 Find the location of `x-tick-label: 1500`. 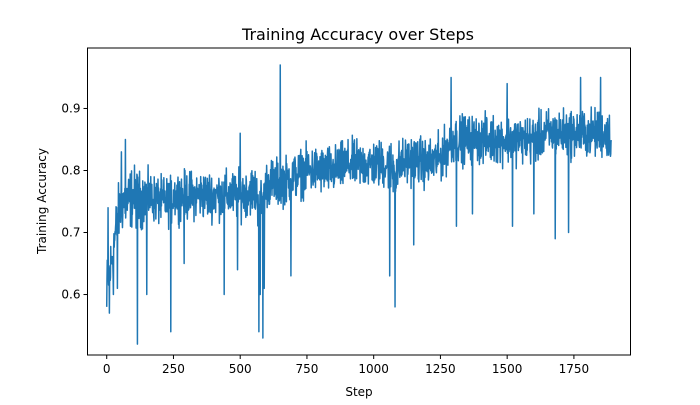

x-tick-label: 1500 is located at coordinates (507, 369).